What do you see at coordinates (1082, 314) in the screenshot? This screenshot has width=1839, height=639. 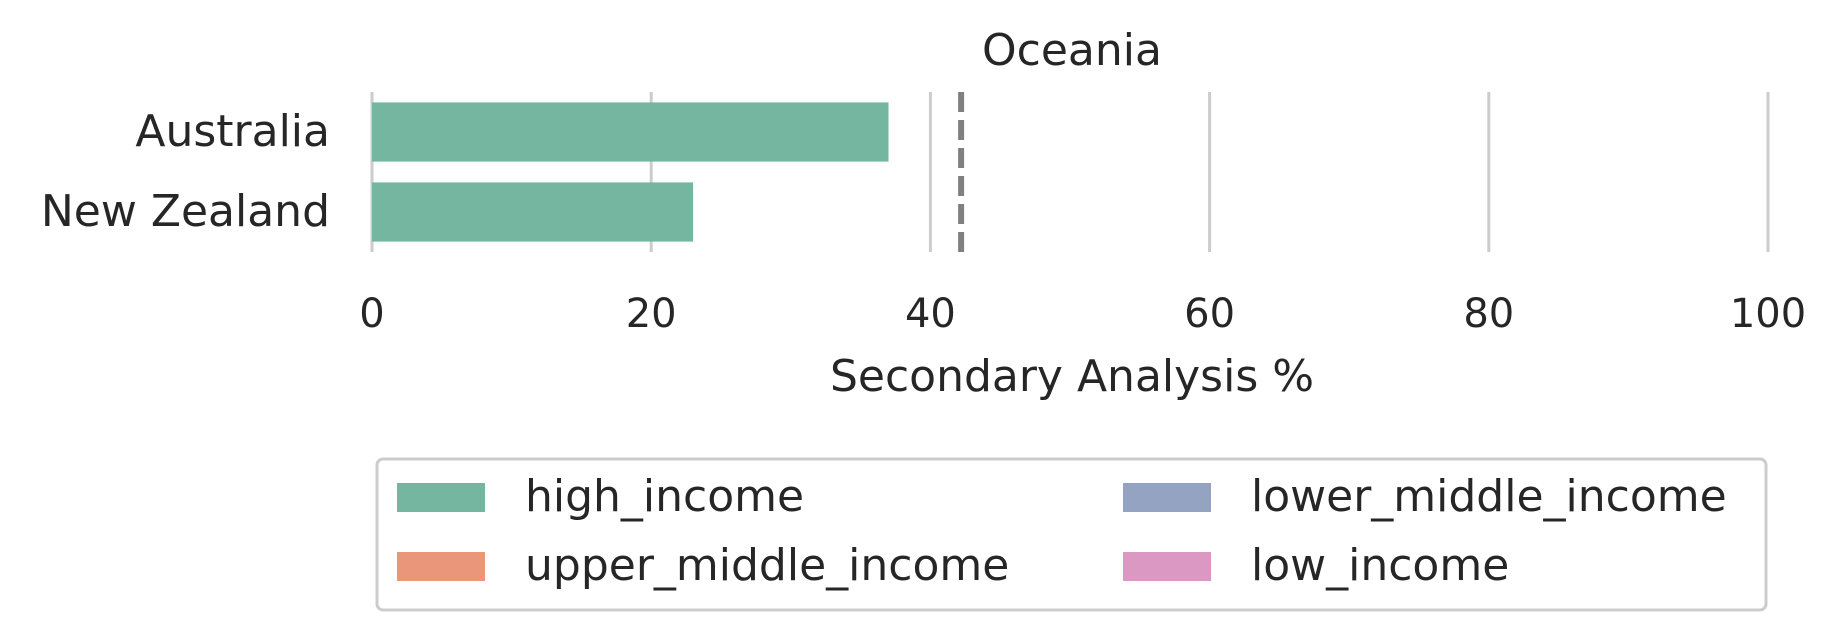 I see `x-tick-labels: 0 20 40 60 80 100` at bounding box center [1082, 314].